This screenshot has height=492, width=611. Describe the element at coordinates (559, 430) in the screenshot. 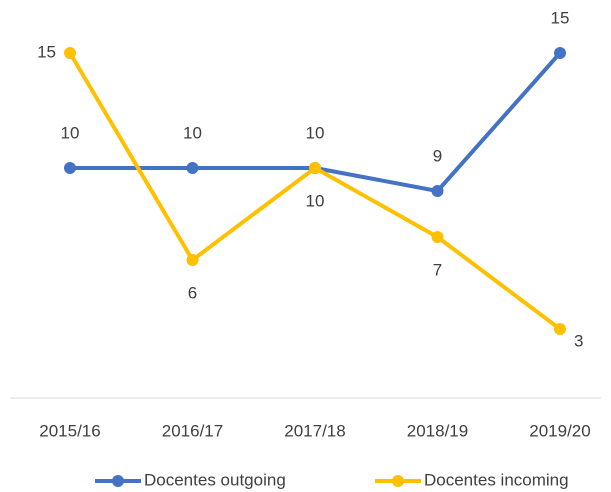

I see `x-tick-label: 2019/20` at that location.